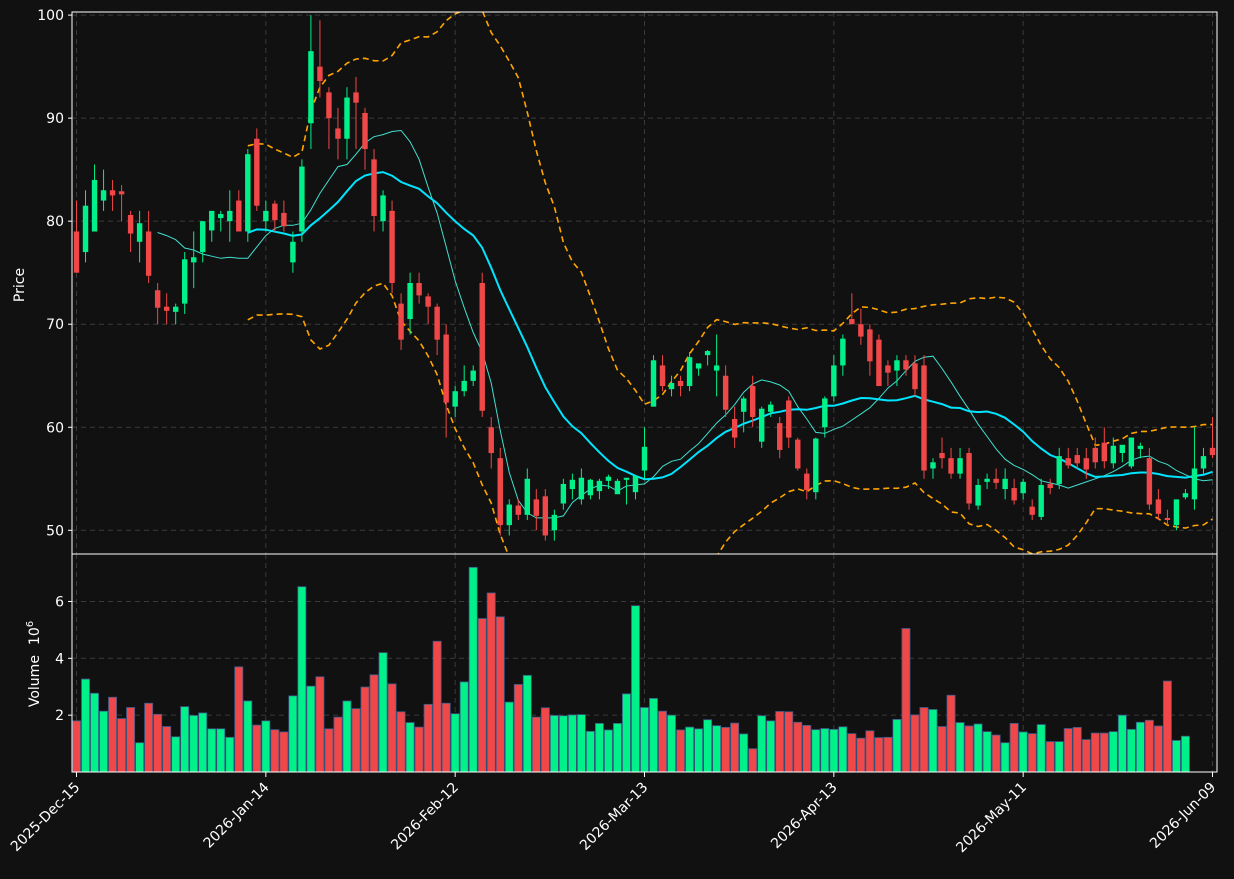 The width and height of the screenshot is (1234, 879). What do you see at coordinates (55, 325) in the screenshot?
I see `price-tick-label: 70` at bounding box center [55, 325].